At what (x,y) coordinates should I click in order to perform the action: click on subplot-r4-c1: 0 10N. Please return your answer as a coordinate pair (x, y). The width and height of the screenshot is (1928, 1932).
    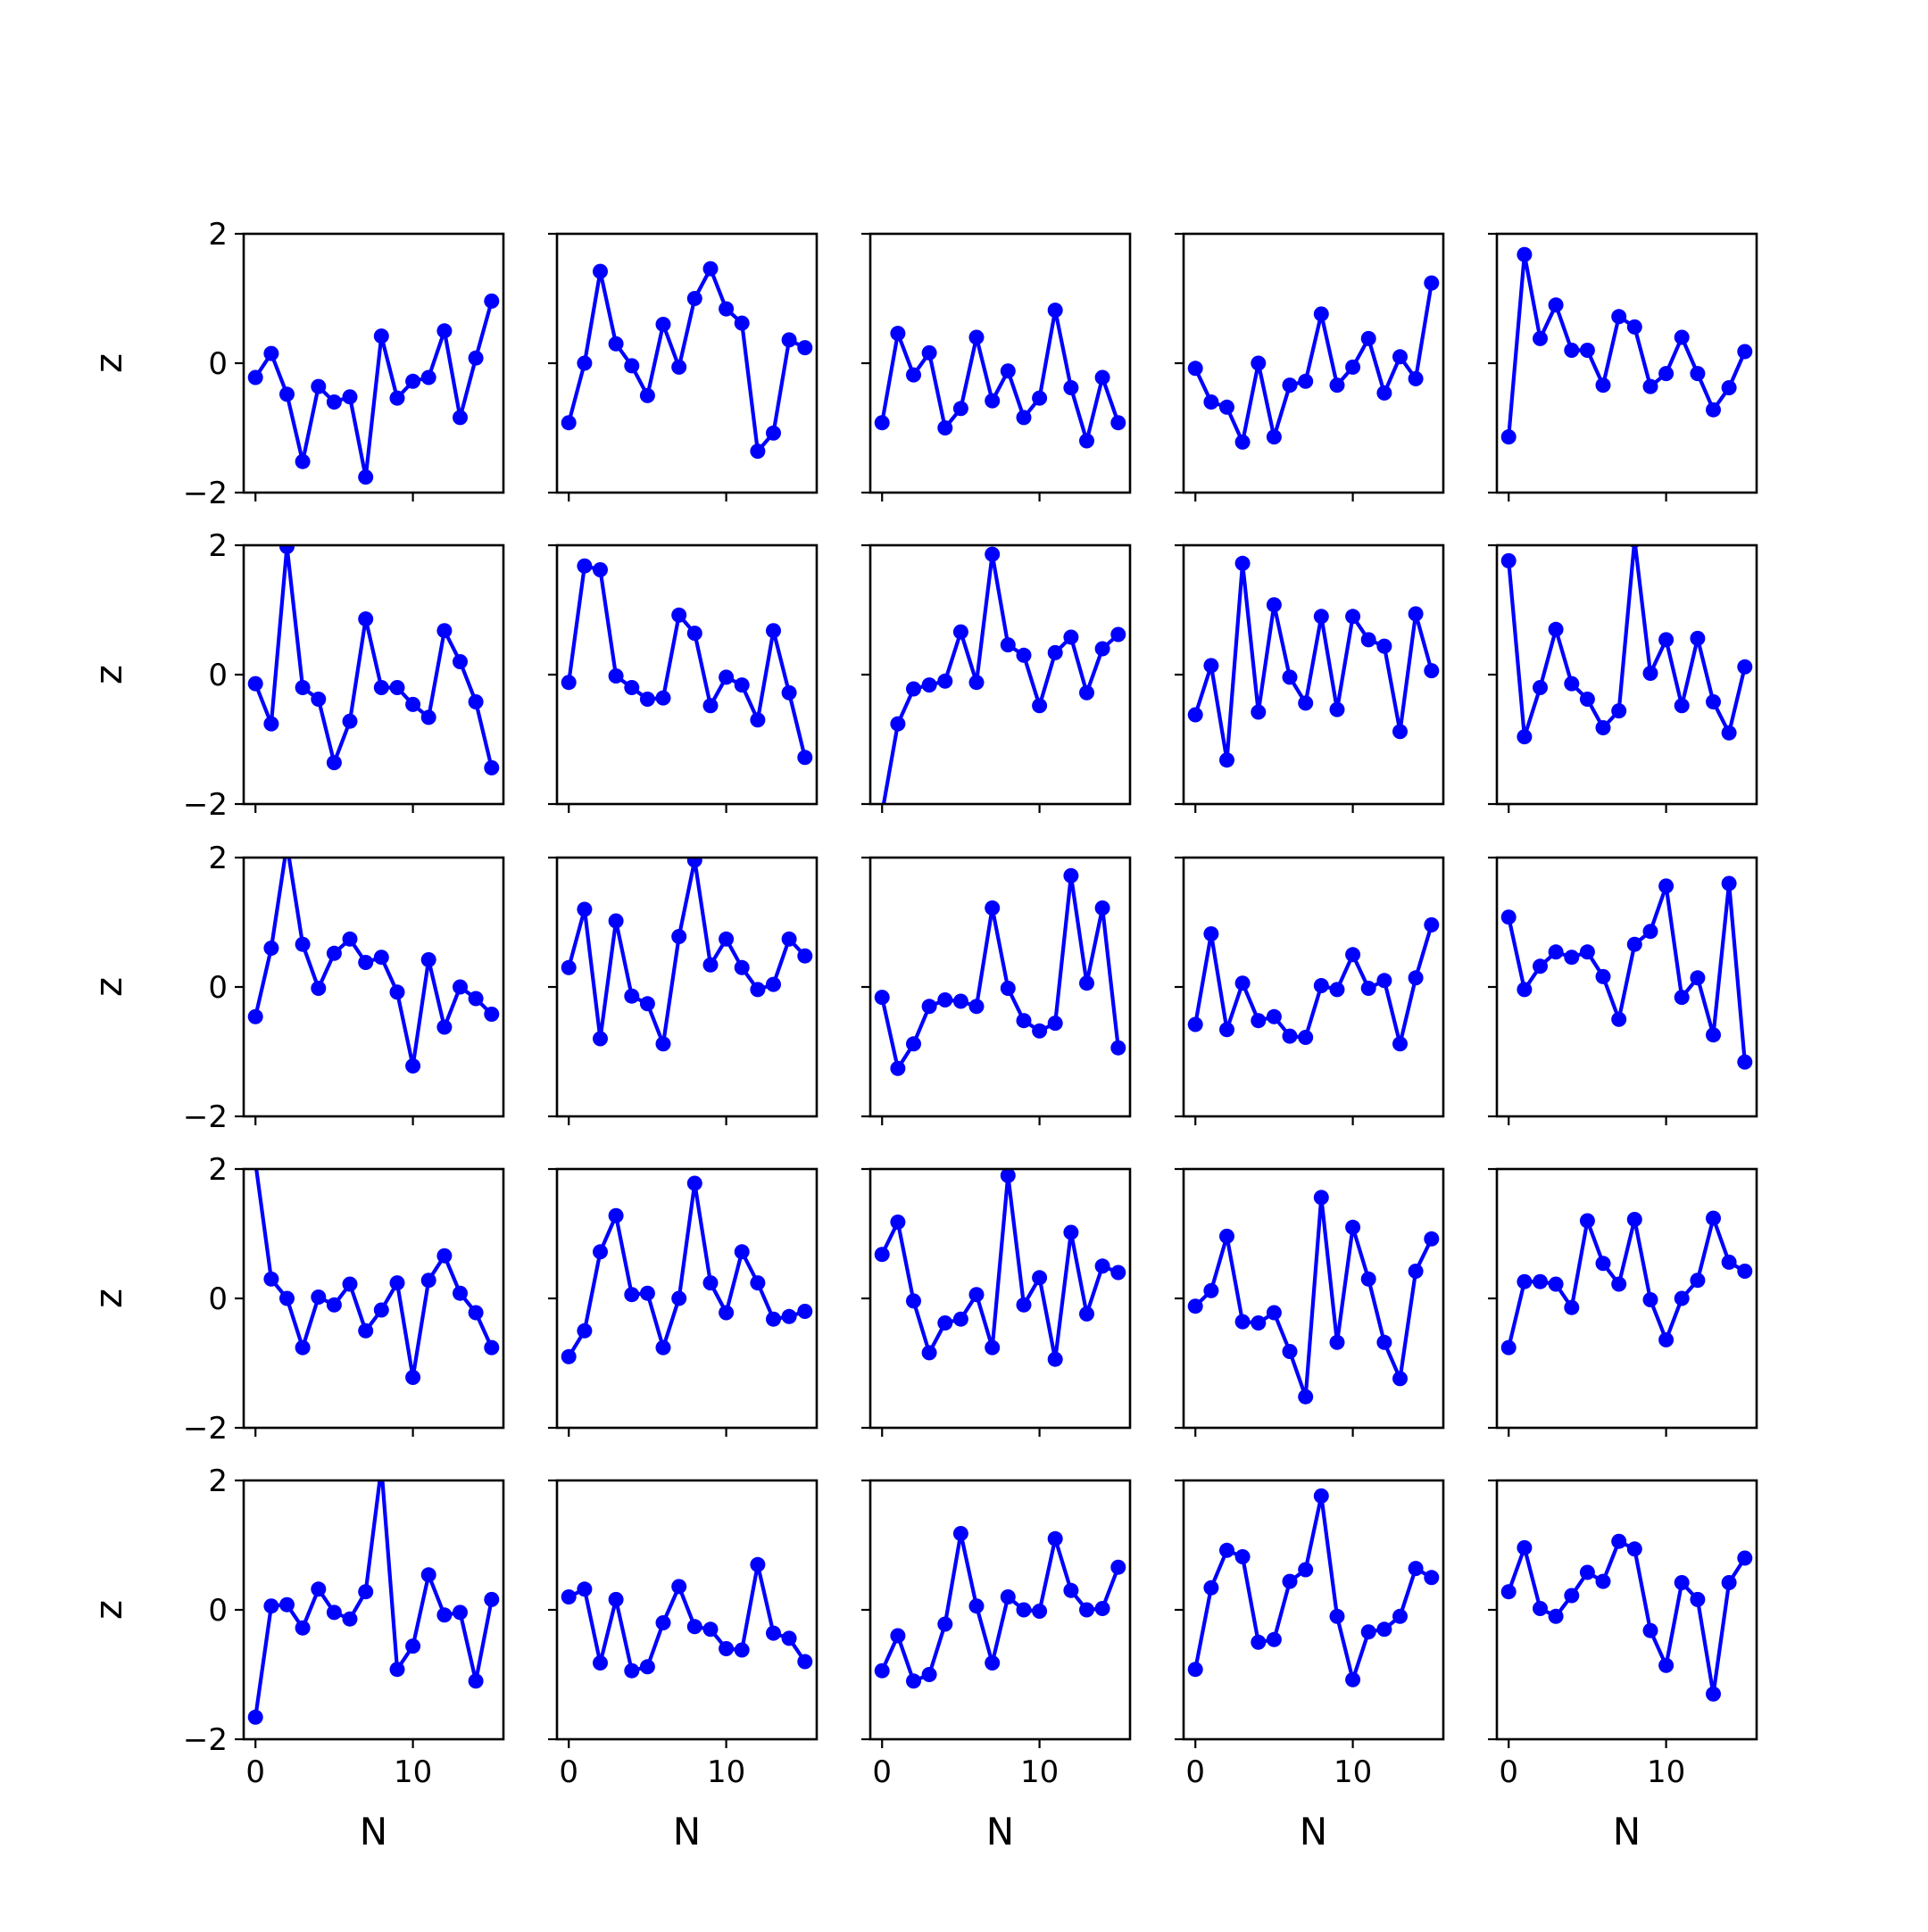
    Looking at the image, I should click on (683, 1666).